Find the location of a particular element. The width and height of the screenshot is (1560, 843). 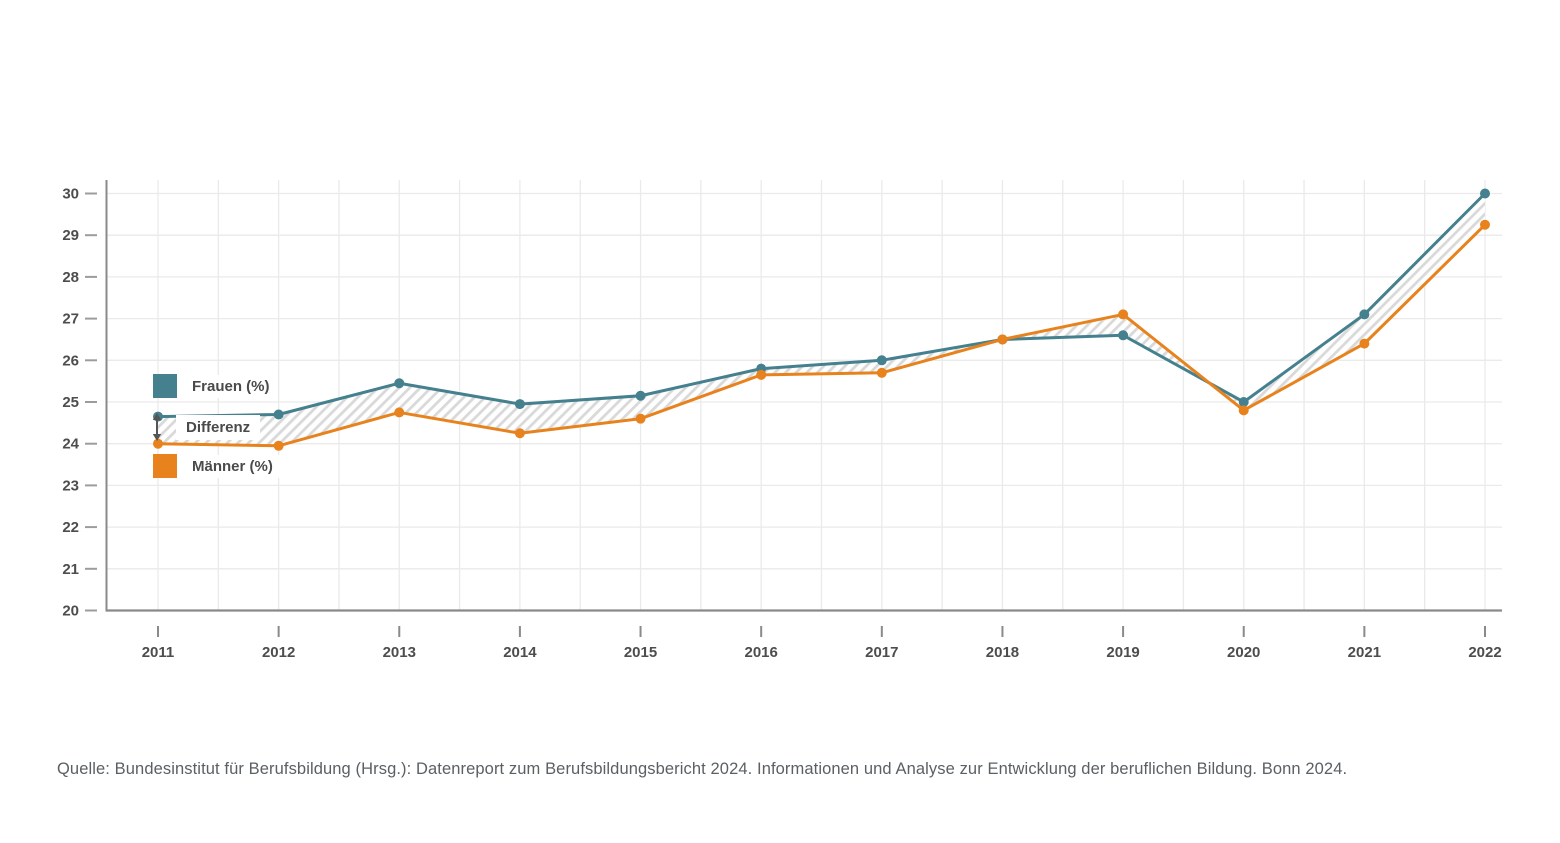

legend-item-frauen: Frauen (%) is located at coordinates (215, 386).